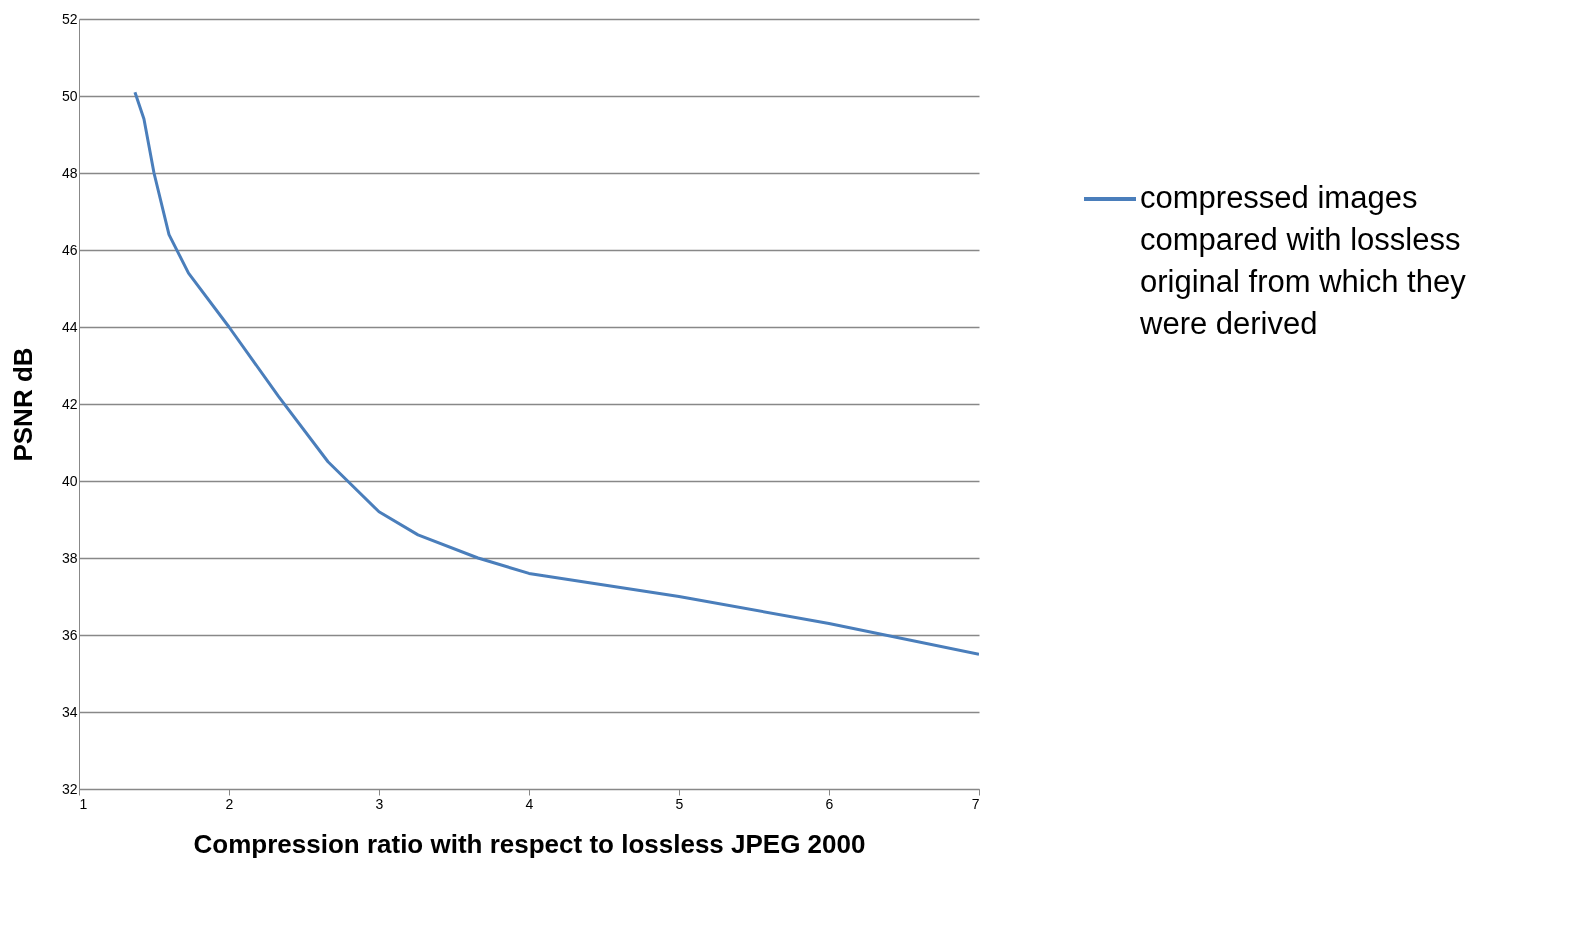  Describe the element at coordinates (69, 249) in the screenshot. I see `y-tick-label: 46` at that location.